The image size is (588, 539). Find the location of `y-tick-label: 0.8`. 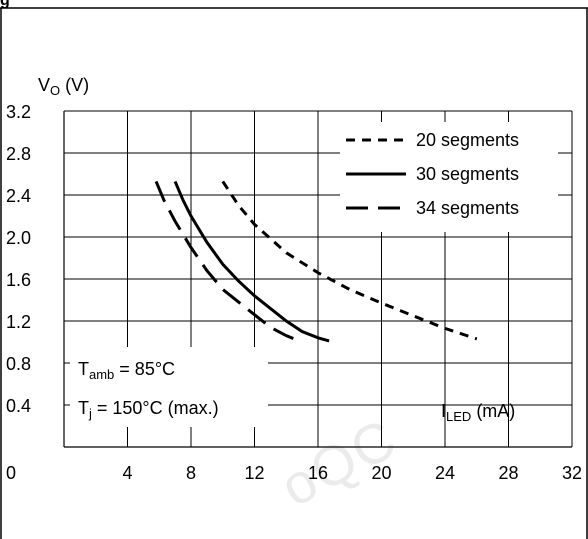

y-tick-label: 0.8 is located at coordinates (18, 364).